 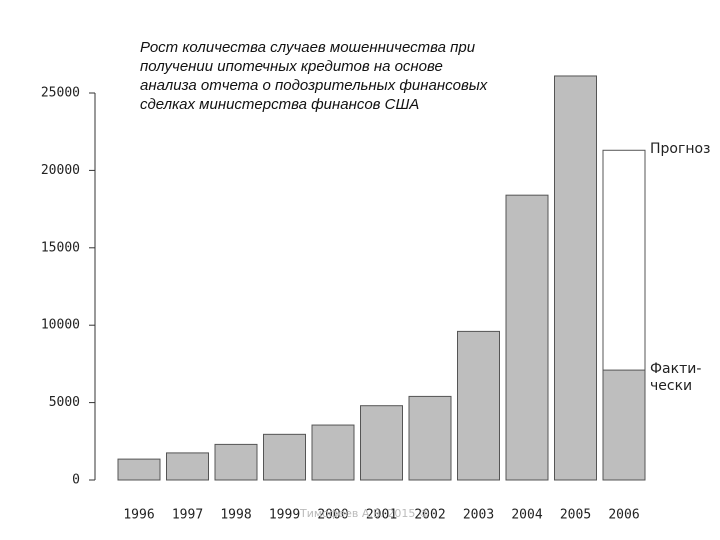 What do you see at coordinates (64, 402) in the screenshot?
I see `y-tick-label: 5000` at bounding box center [64, 402].